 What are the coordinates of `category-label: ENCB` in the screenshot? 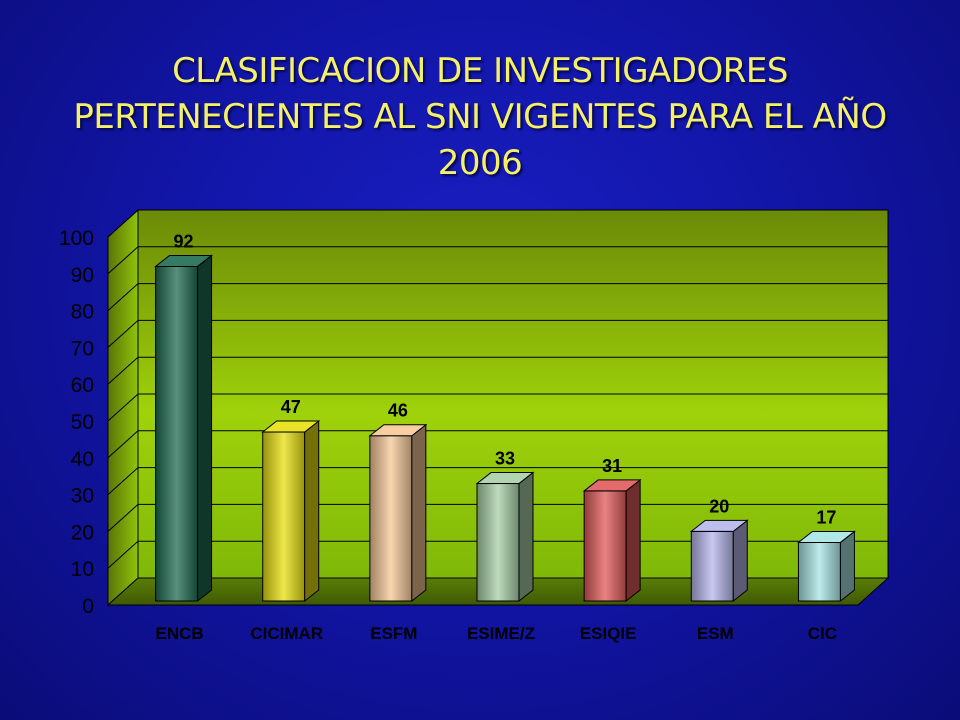 It's located at (179, 633).